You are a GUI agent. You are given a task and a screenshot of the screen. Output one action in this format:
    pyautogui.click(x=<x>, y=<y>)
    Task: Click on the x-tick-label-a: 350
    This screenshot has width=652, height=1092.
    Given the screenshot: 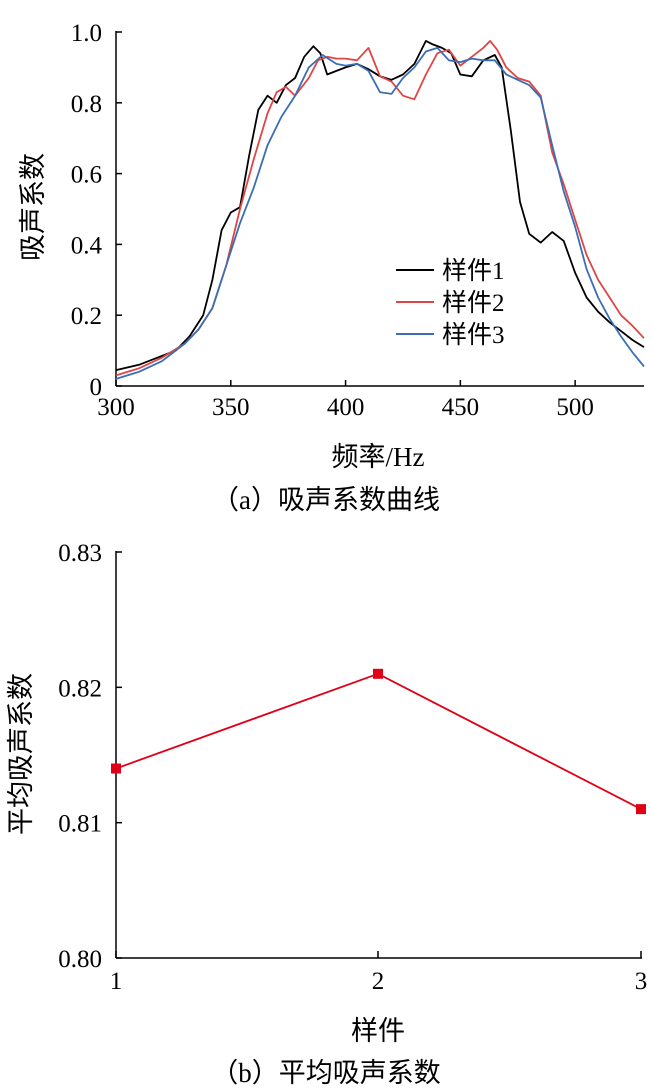 What is the action you would take?
    pyautogui.click(x=231, y=407)
    